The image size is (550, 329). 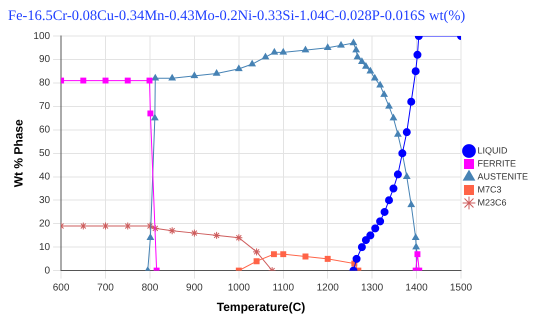 I want to click on x-tick-label: 1200, so click(x=328, y=288).